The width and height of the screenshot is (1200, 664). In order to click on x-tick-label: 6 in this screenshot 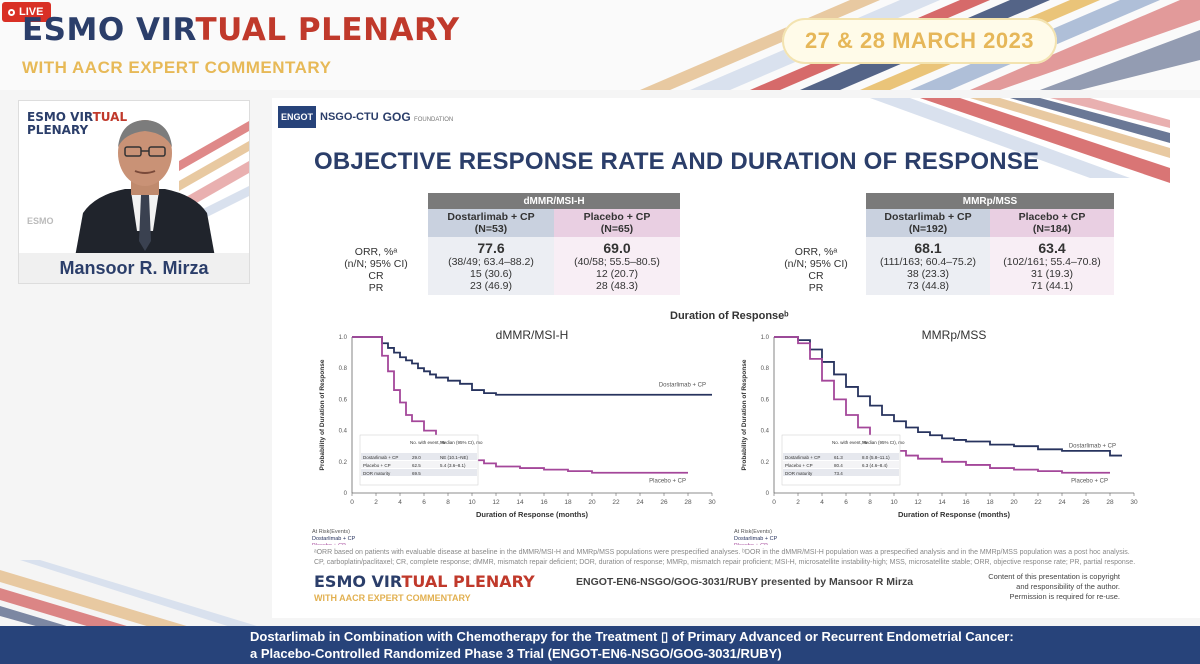, I will do `click(846, 502)`.